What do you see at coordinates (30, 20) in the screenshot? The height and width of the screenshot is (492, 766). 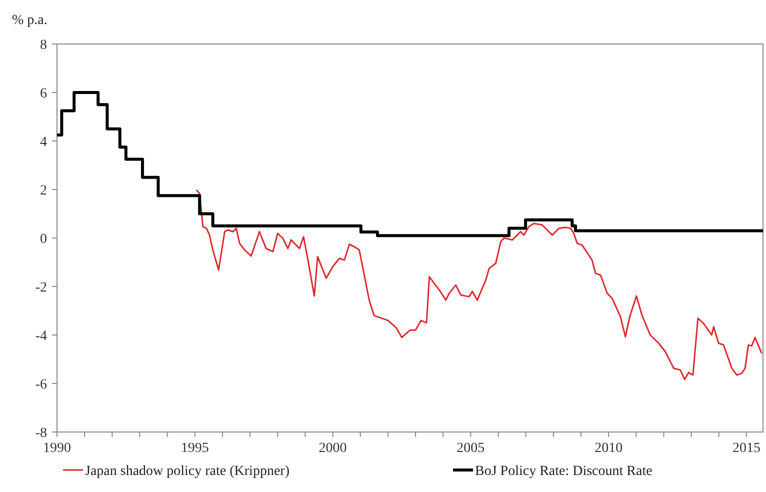 I see `y-axis-title: % p.a.` at bounding box center [30, 20].